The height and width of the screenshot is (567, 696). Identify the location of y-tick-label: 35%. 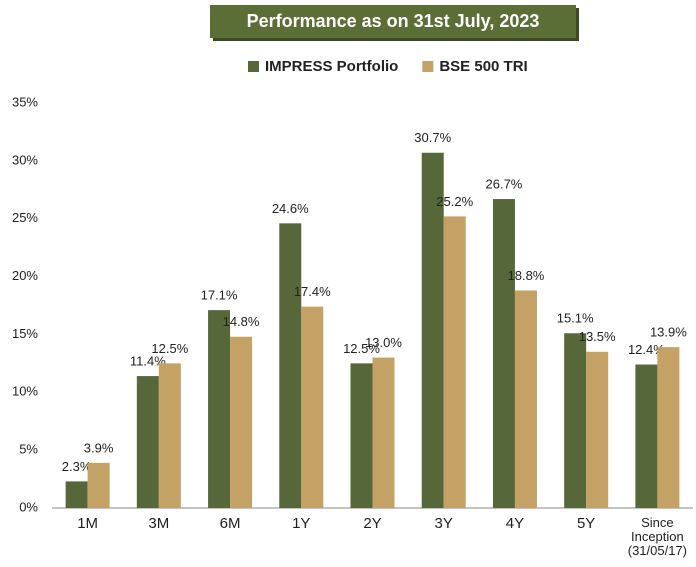
(25, 101).